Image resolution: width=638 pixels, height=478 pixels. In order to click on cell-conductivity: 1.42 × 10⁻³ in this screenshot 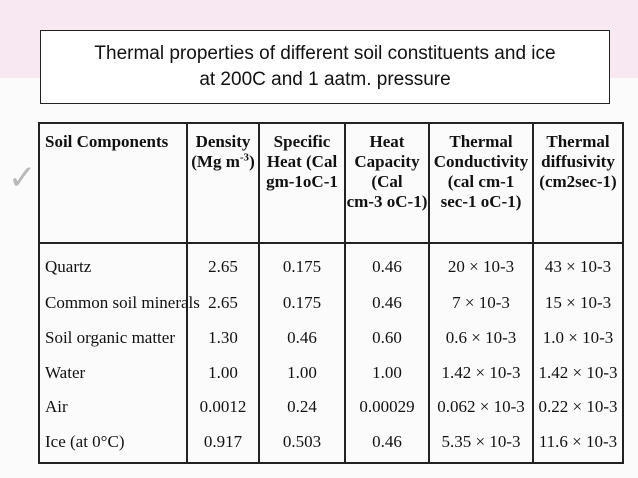, I will do `click(481, 375)`.